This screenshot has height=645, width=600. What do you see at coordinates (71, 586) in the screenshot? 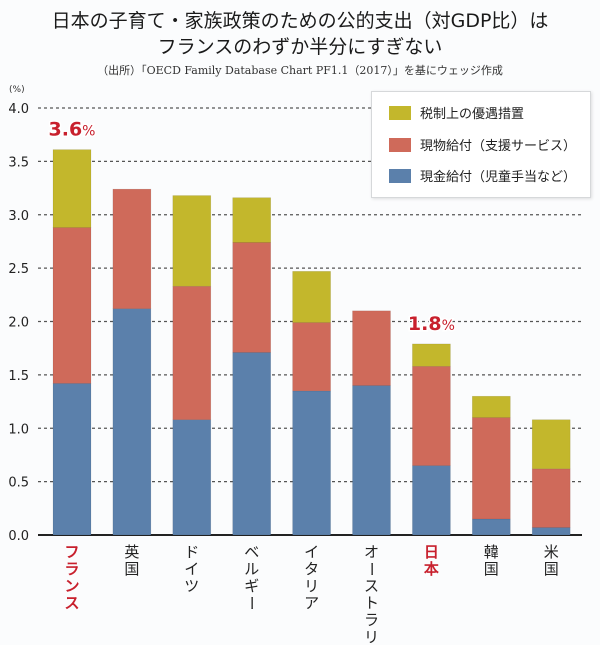
I see `x-tick-label-char: ン` at bounding box center [71, 586].